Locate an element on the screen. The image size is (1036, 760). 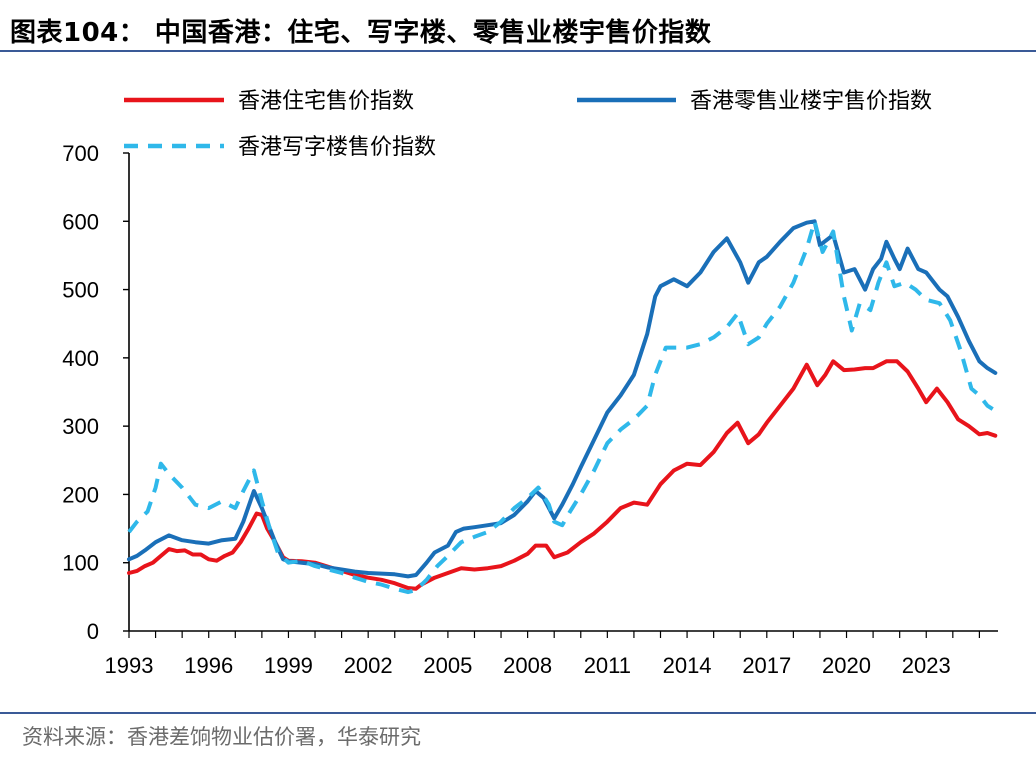
x-tick-label: 1993 is located at coordinates (129, 665).